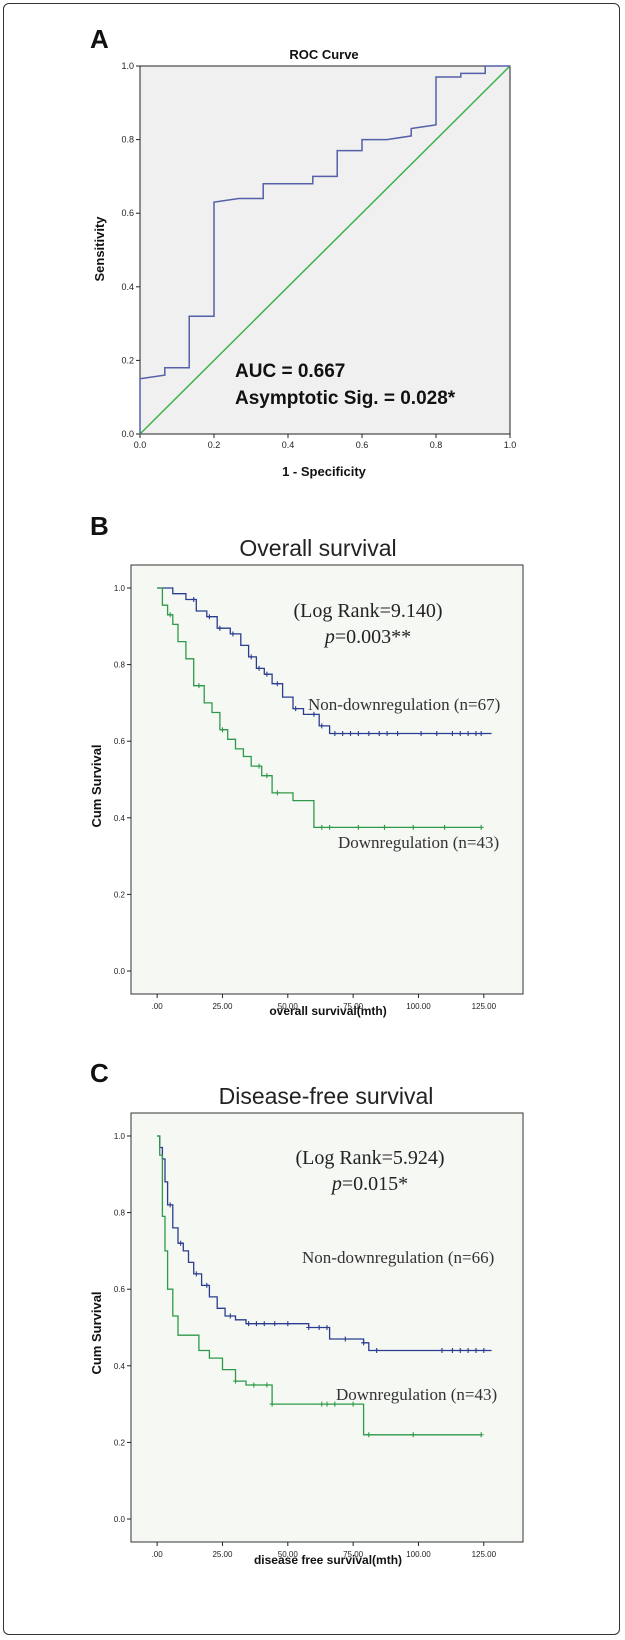 Image resolution: width=625 pixels, height=1640 pixels. Describe the element at coordinates (367, 637) in the screenshot. I see `os-p-value: p=0.003**` at that location.